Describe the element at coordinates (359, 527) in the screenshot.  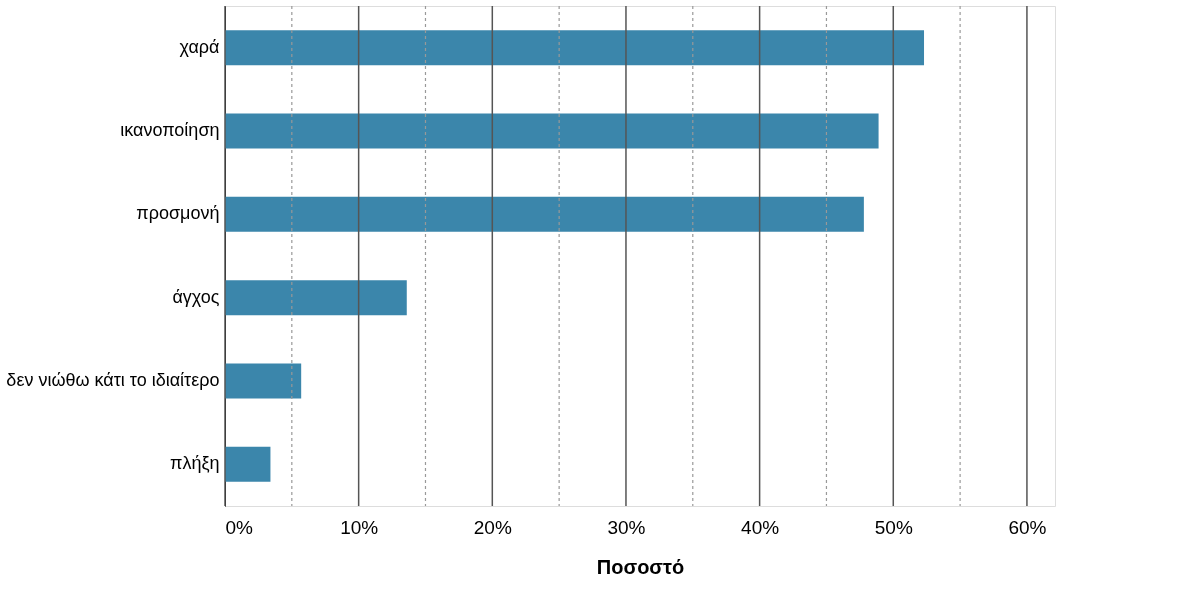
I see `x-tick-label: 10%` at that location.